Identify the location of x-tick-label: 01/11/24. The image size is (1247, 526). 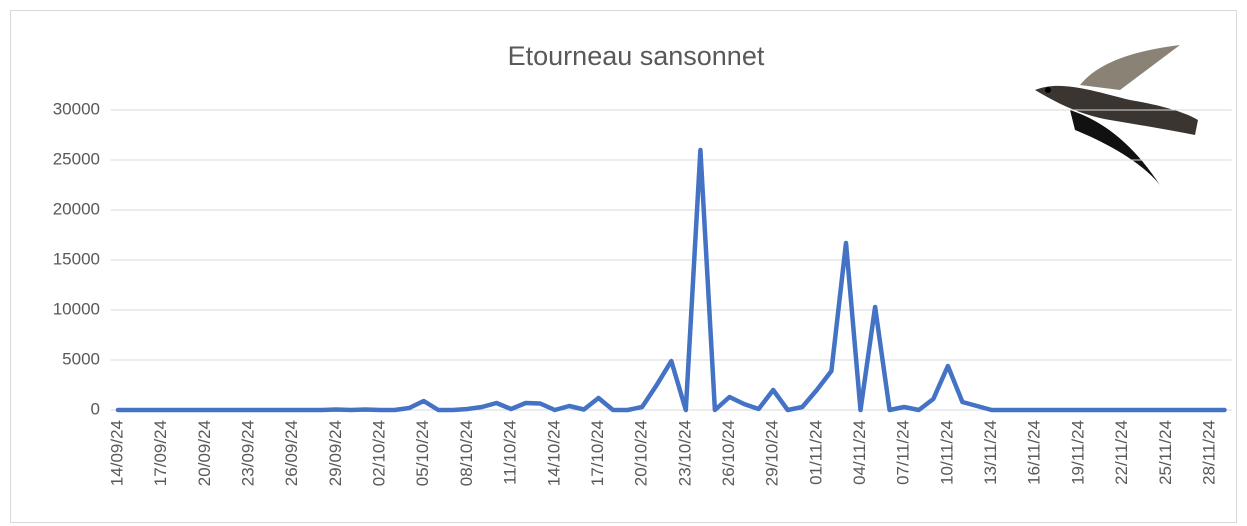
(815, 452).